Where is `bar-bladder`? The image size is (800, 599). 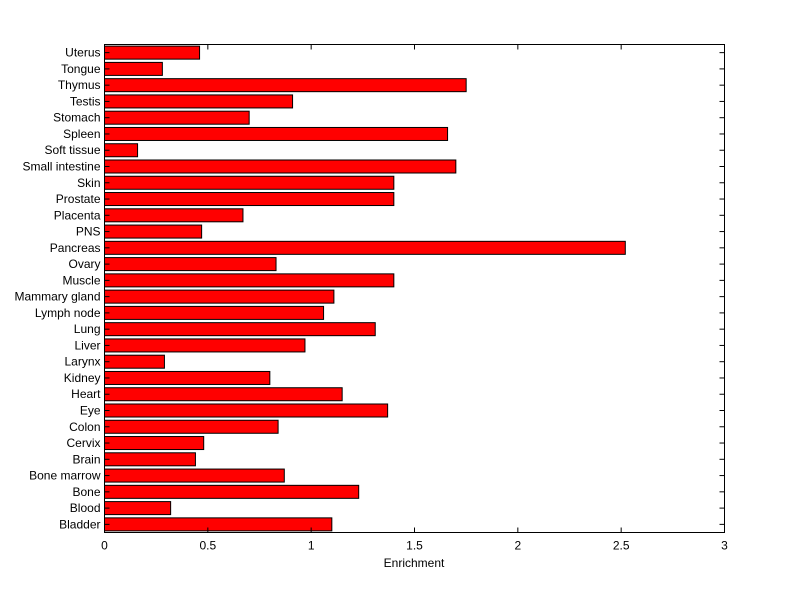
bar-bladder is located at coordinates (218, 524).